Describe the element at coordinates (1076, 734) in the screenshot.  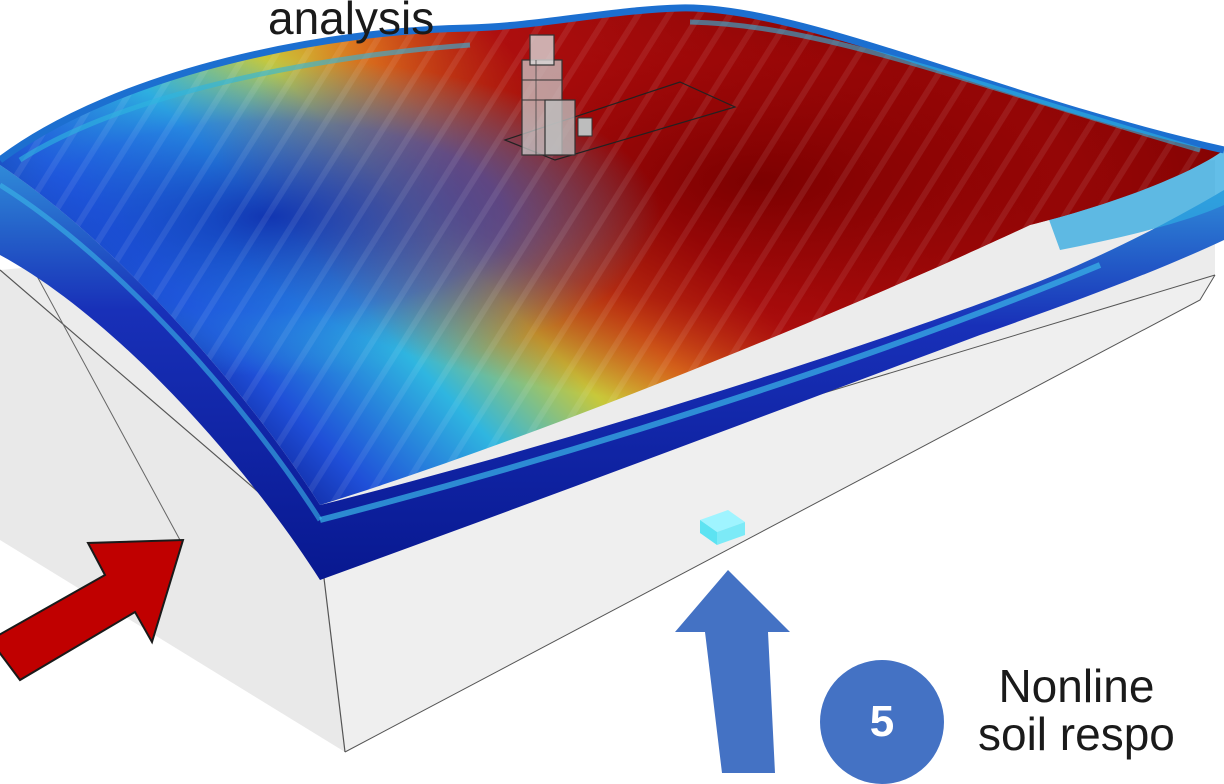
I see `right-caption-line2: soil respo` at that location.